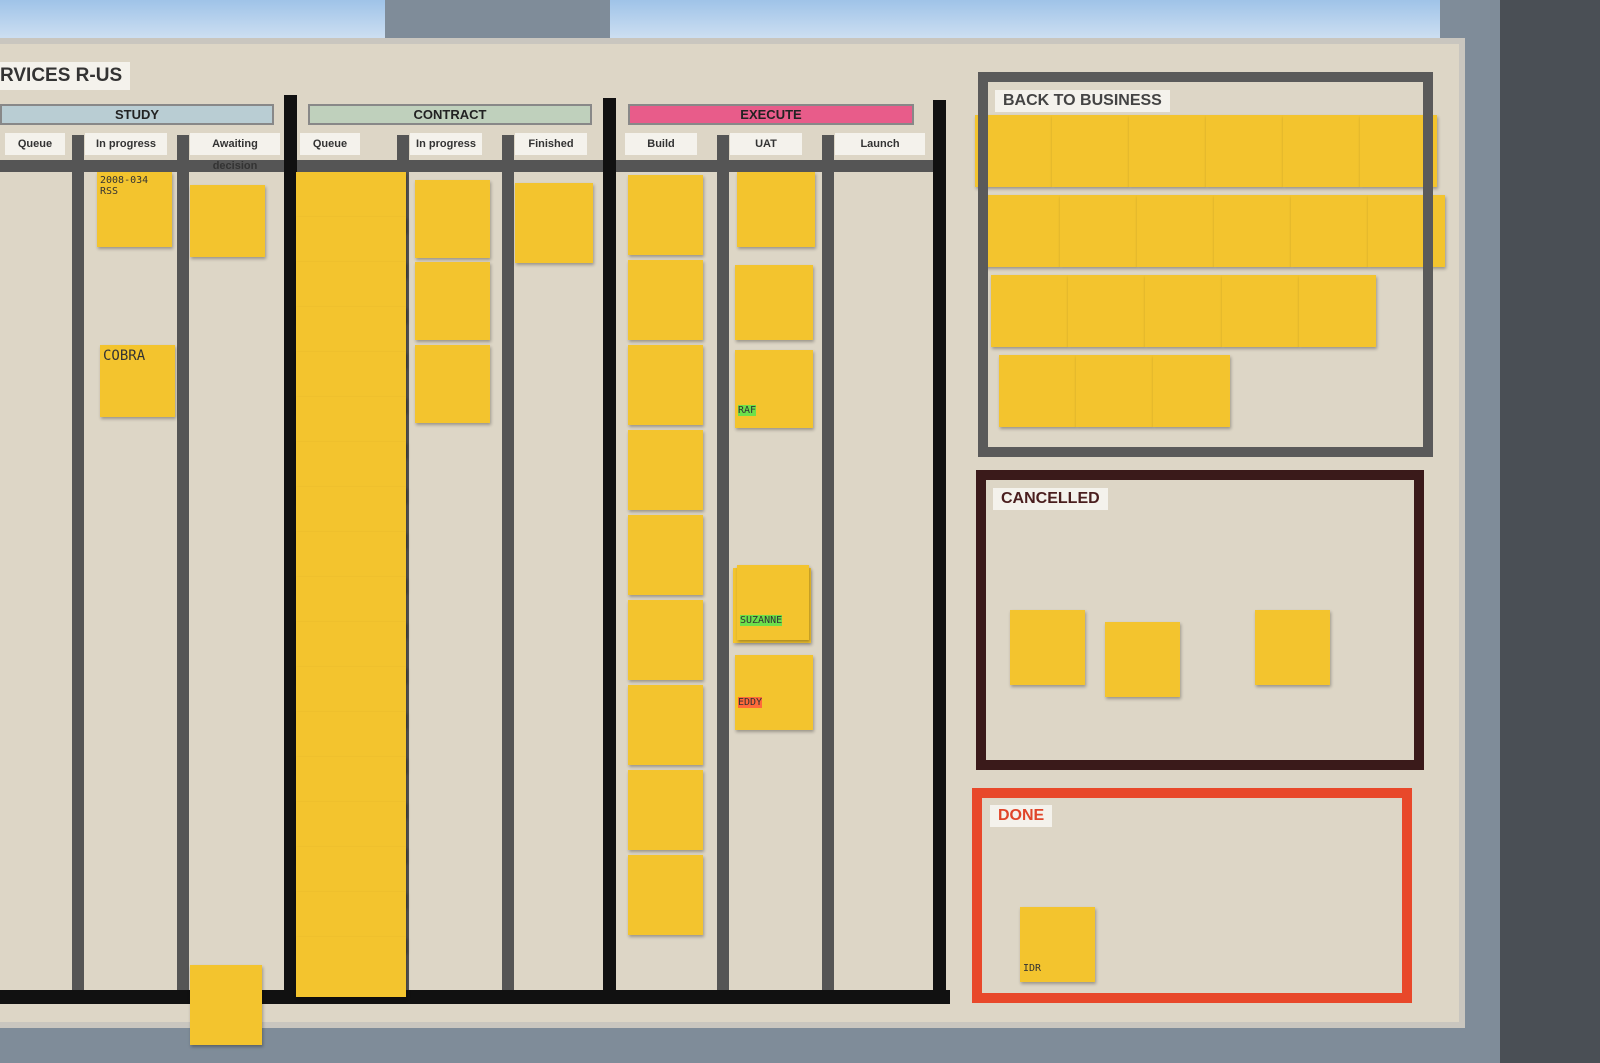  Describe the element at coordinates (661, 144) in the screenshot. I see `column-header: Build` at that location.